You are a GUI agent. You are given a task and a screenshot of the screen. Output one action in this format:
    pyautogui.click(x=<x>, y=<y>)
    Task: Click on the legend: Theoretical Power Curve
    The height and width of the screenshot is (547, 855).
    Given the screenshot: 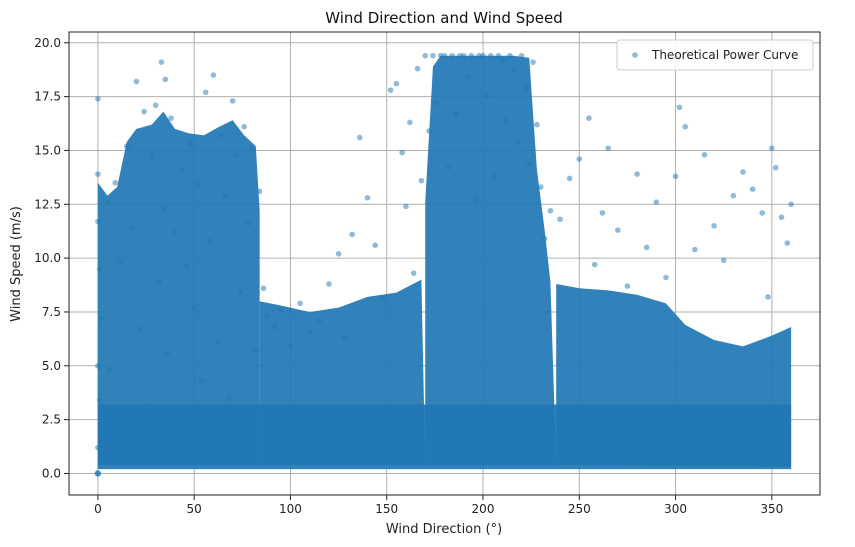 What is the action you would take?
    pyautogui.click(x=715, y=55)
    